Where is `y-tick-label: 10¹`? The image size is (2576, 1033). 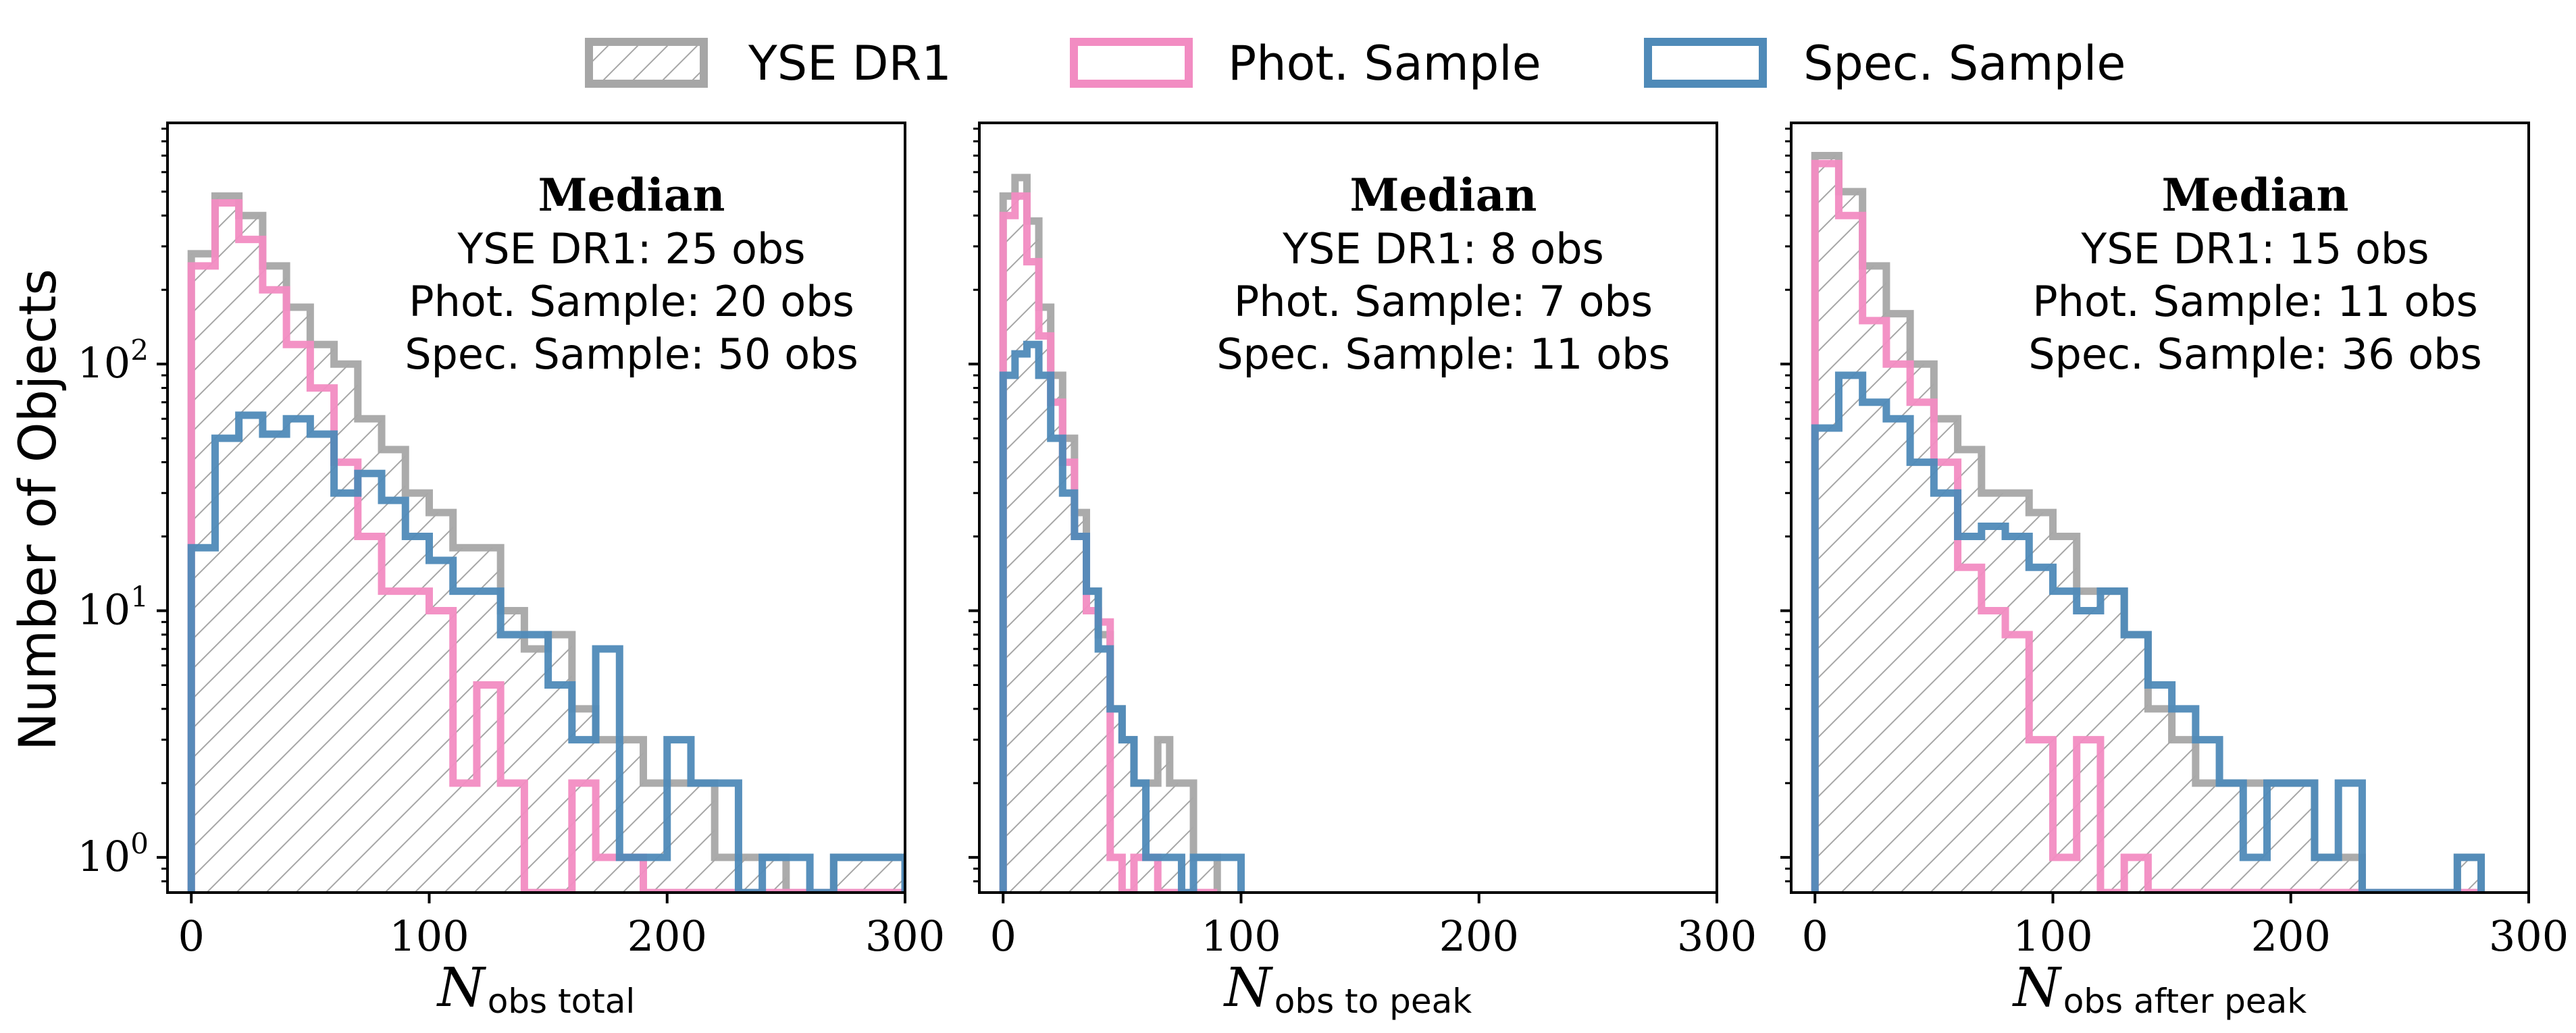 y-tick-label: 10¹ is located at coordinates (113, 608).